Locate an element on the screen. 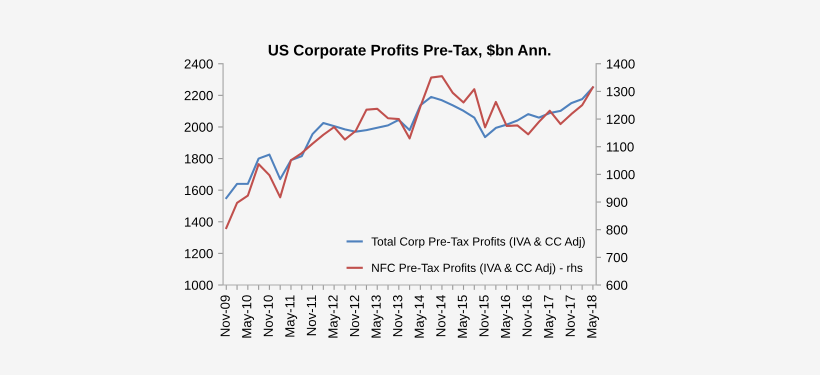 This screenshot has width=820, height=375. legend-label: Total Corp Pre-Tax Profits (IVA & CC Adj) is located at coordinates (478, 242).